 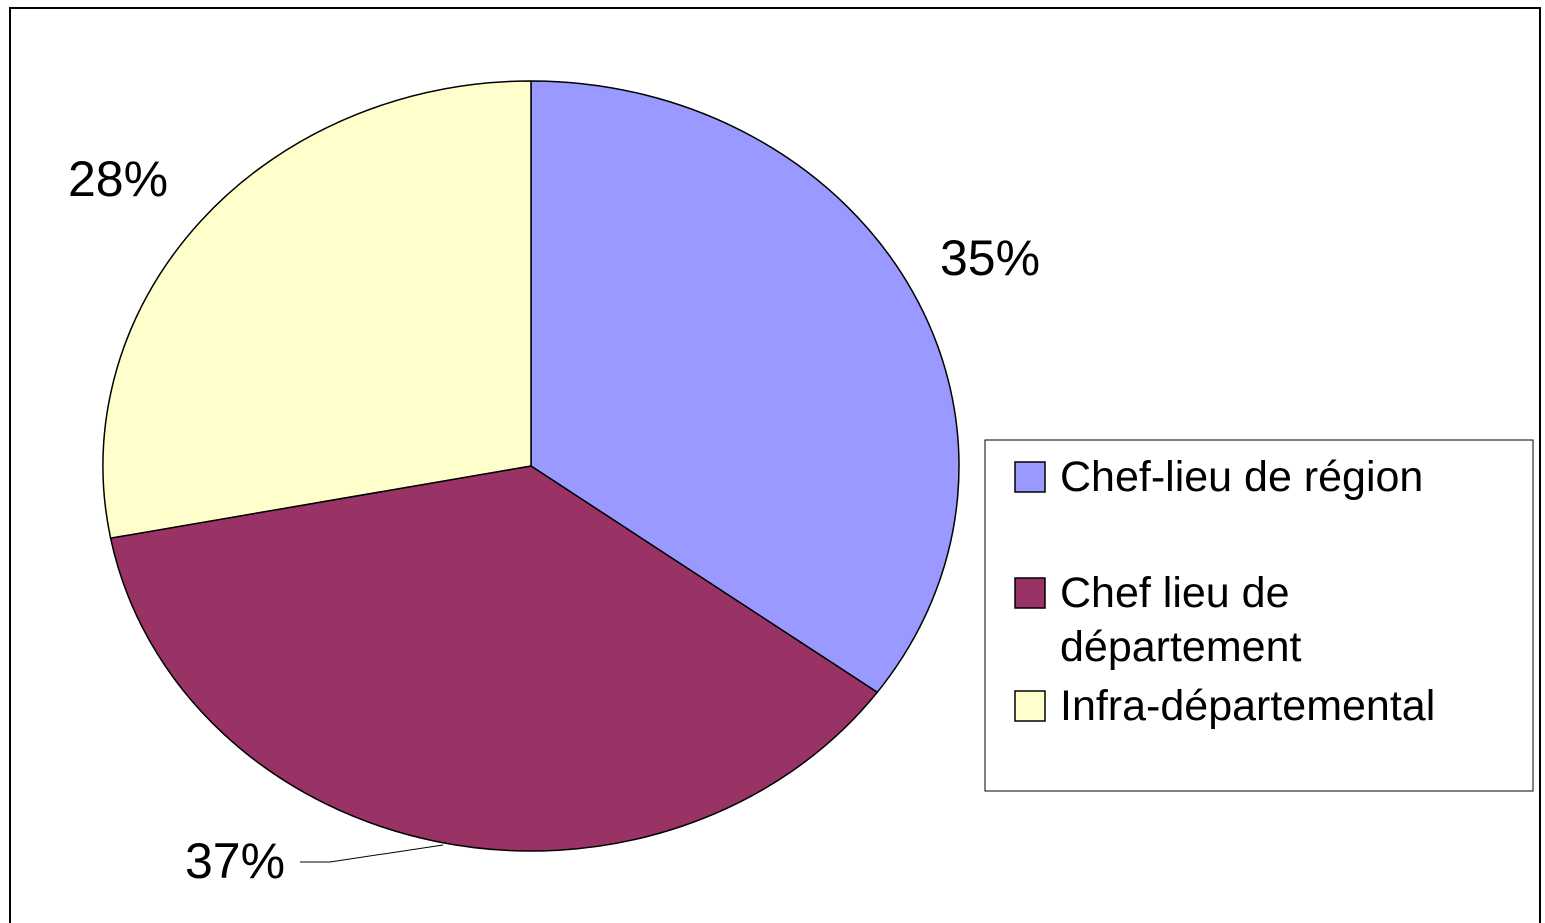 I want to click on legend-entry: Infra-départemental, so click(x=1248, y=706).